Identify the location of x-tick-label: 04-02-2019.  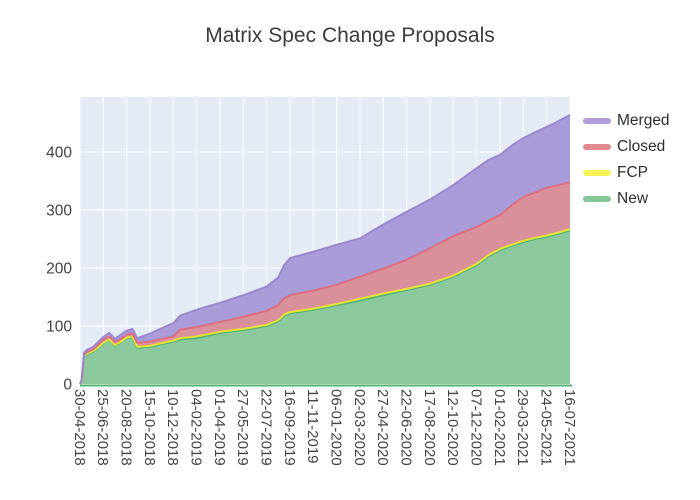
(195, 427).